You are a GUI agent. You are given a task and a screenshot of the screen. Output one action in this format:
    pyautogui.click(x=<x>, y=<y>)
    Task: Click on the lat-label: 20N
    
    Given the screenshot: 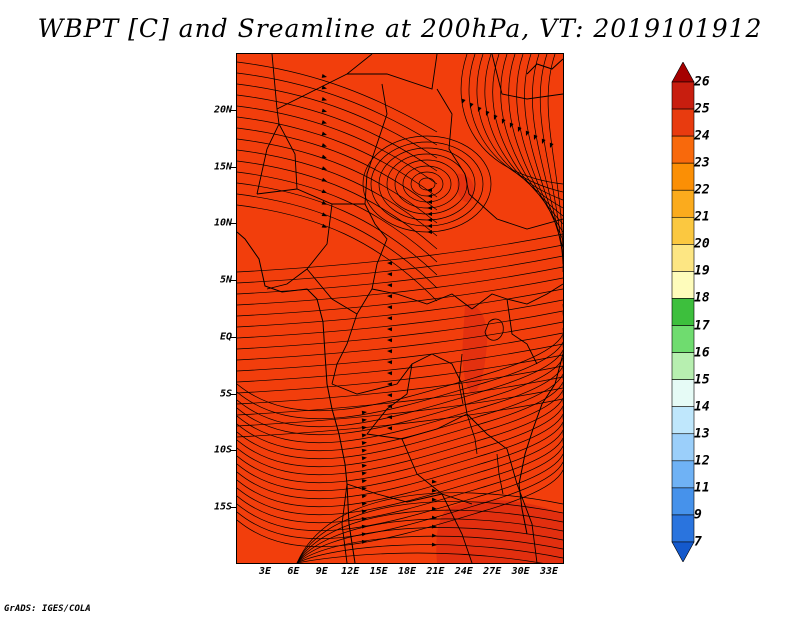 What is the action you would take?
    pyautogui.click(x=222, y=110)
    